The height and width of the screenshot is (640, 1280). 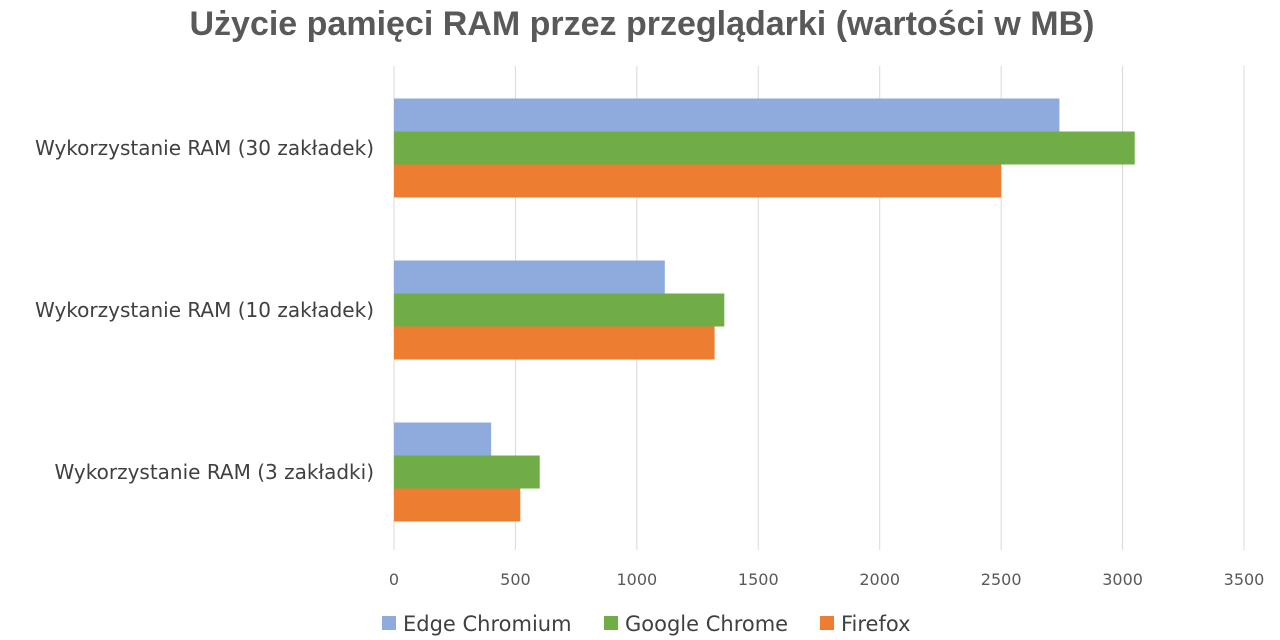 What do you see at coordinates (1001, 579) in the screenshot?
I see `x-tick-label: 2500` at bounding box center [1001, 579].